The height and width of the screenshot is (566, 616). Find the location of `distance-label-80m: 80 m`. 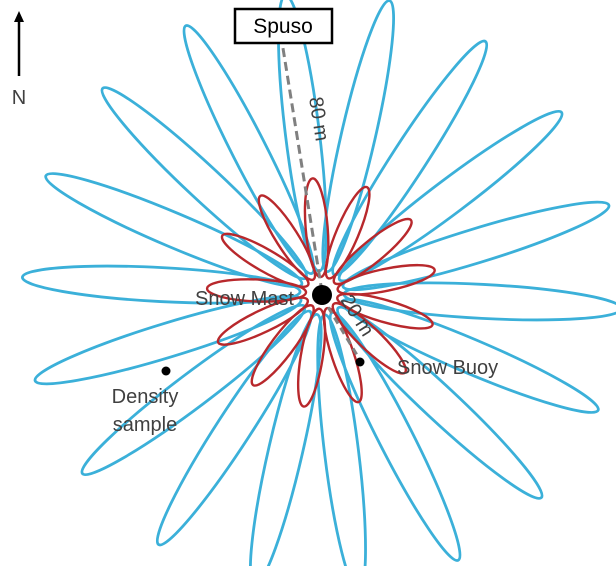

distance-label-80m: 80 m is located at coordinates (318, 118).